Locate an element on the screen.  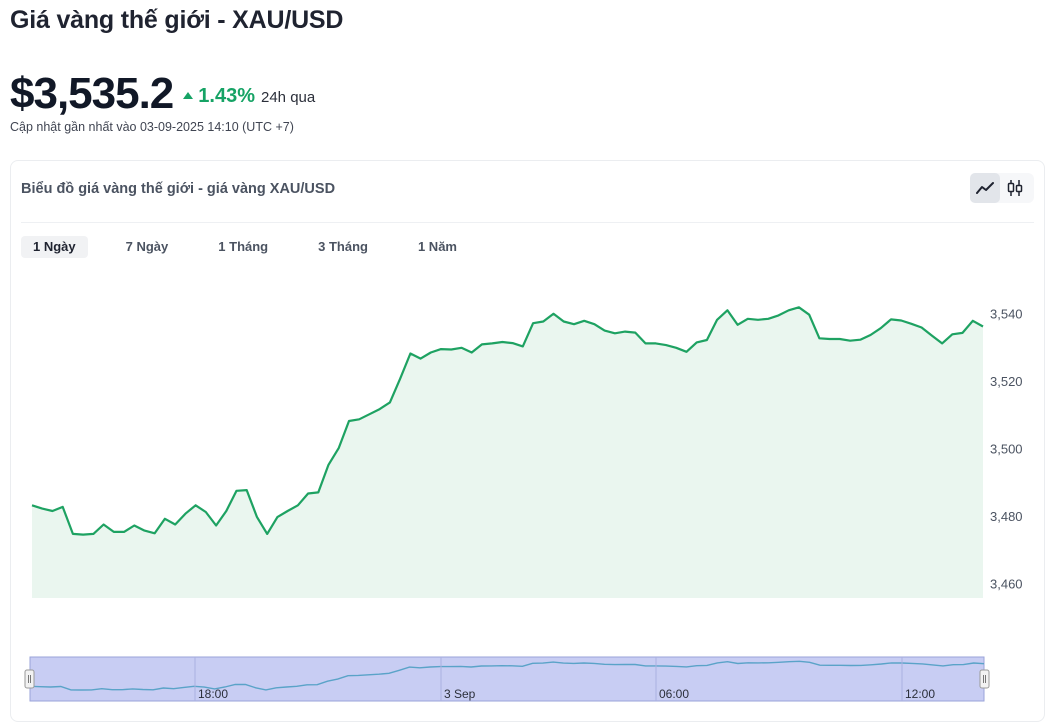
candlestick-button is located at coordinates (1015, 188).